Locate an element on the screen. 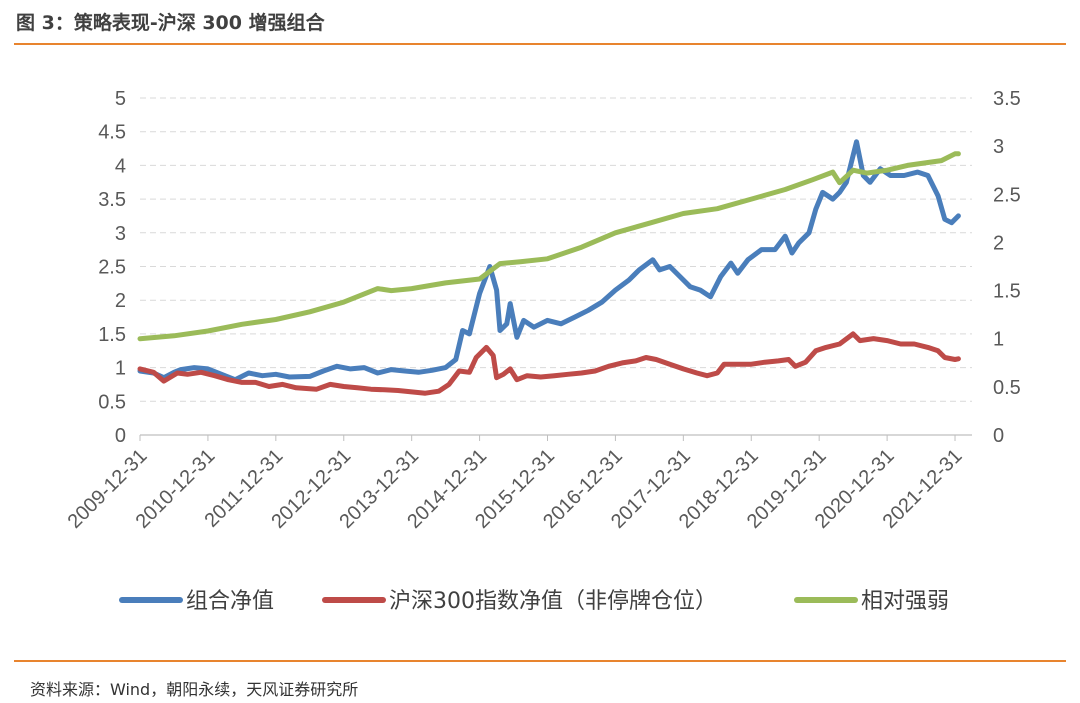  title-divider is located at coordinates (540, 44).